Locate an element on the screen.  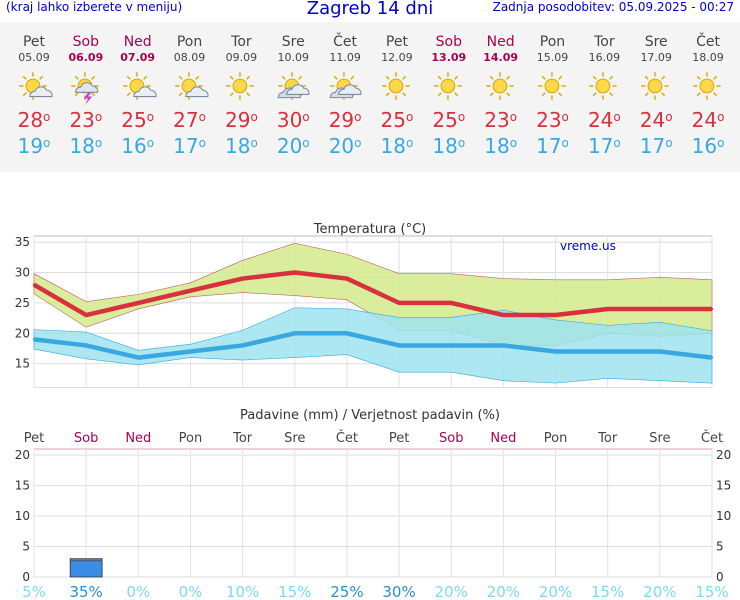
day-column: Čet 11.09 29o 20o is located at coordinates (345, 90).